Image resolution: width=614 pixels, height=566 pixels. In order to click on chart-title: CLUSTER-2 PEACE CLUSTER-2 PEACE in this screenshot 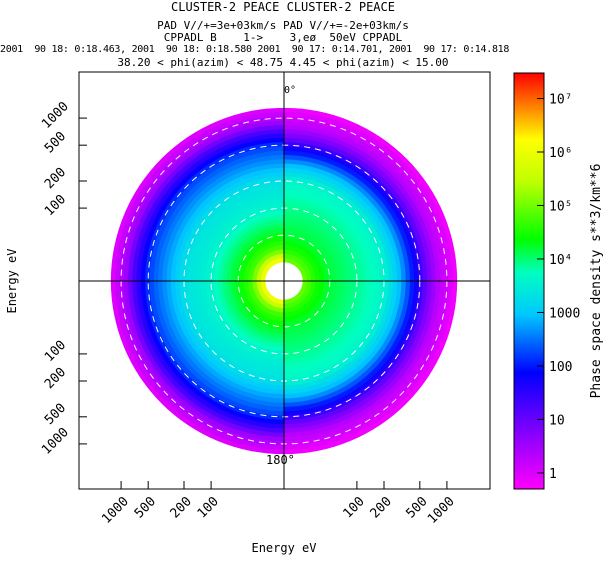, I will do `click(283, 7)`.